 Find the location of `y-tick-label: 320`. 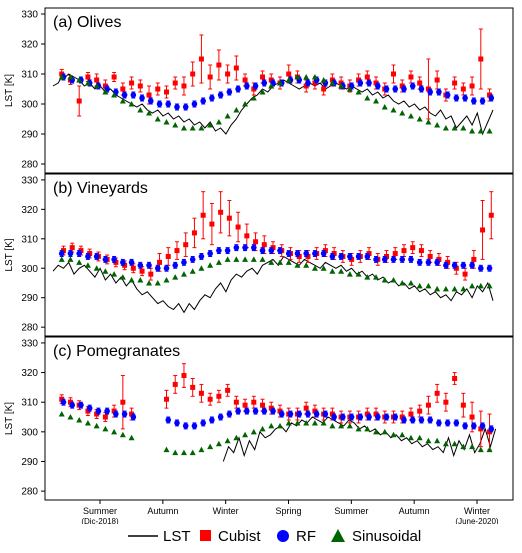

y-tick-label: 320 is located at coordinates (29, 45).